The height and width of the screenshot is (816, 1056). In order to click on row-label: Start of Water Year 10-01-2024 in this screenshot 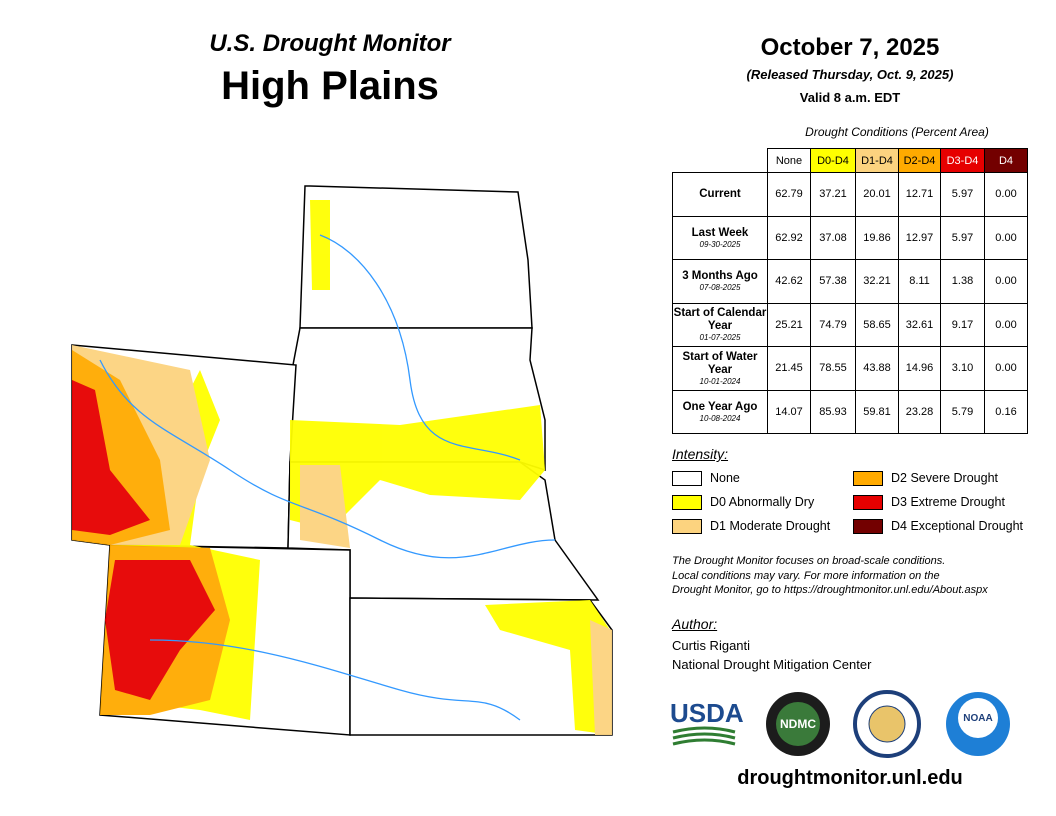, I will do `click(720, 368)`.